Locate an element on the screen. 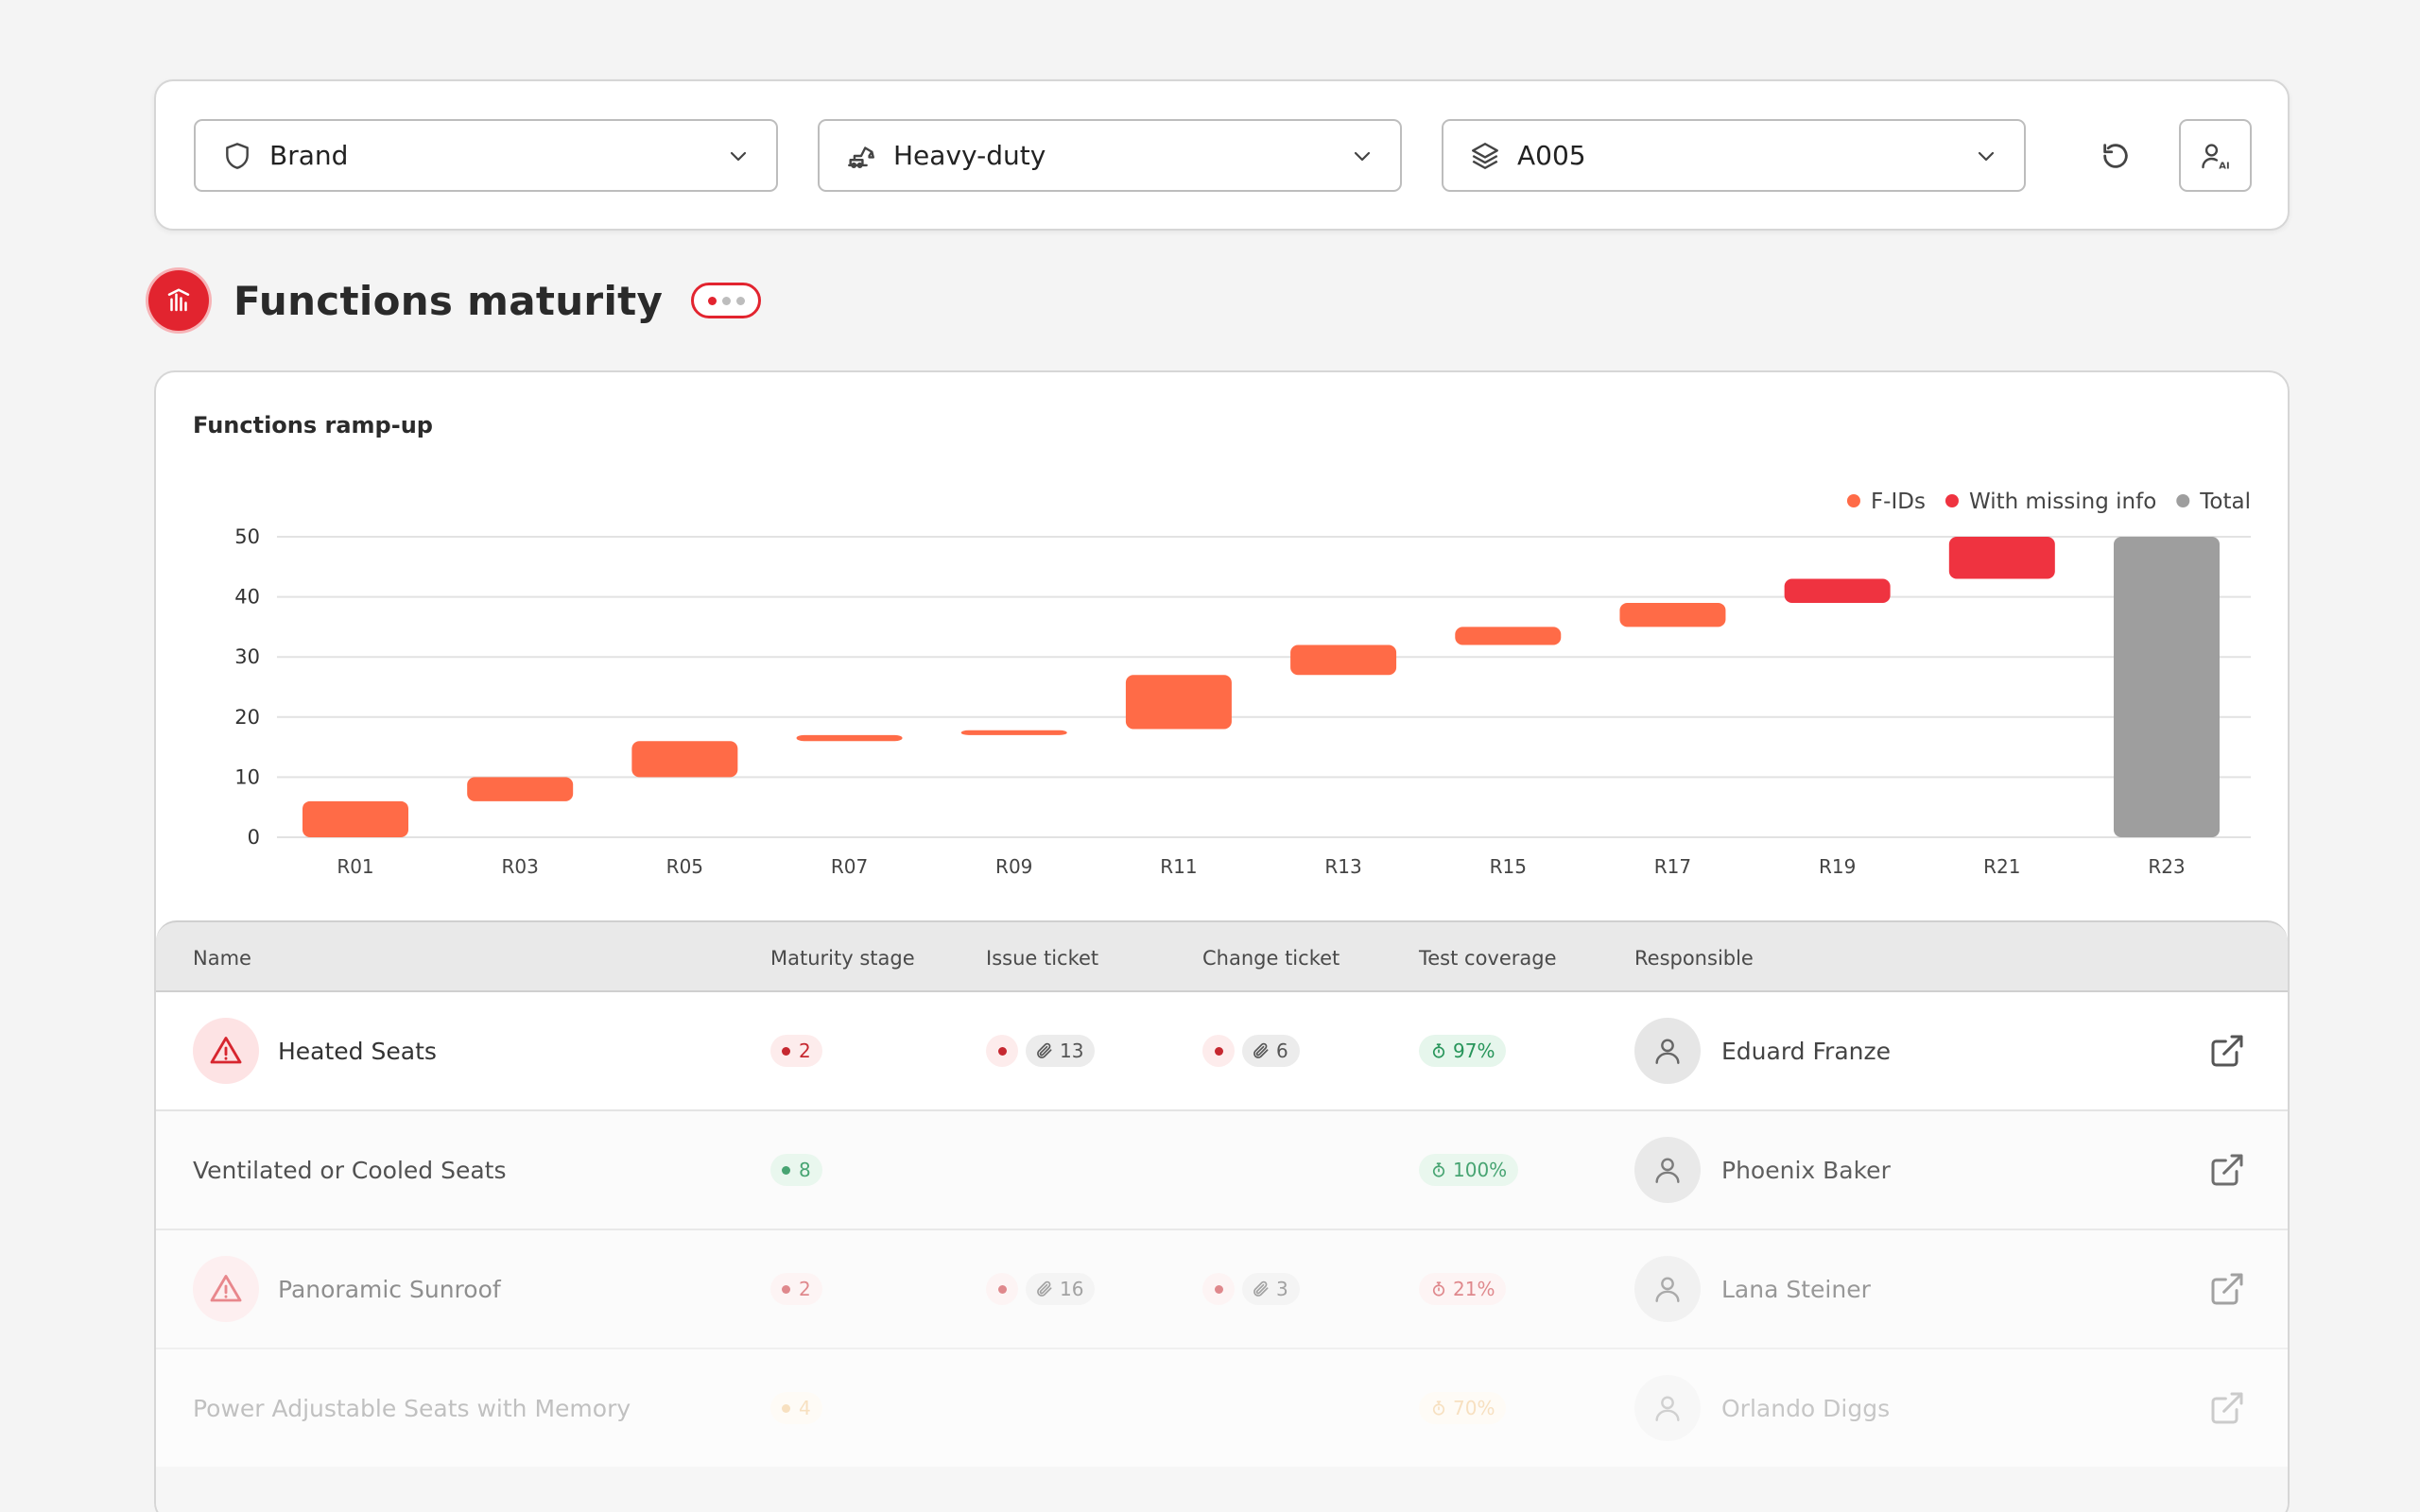 This screenshot has height=1512, width=2420. coverage-badge: 97% is located at coordinates (1463, 1051).